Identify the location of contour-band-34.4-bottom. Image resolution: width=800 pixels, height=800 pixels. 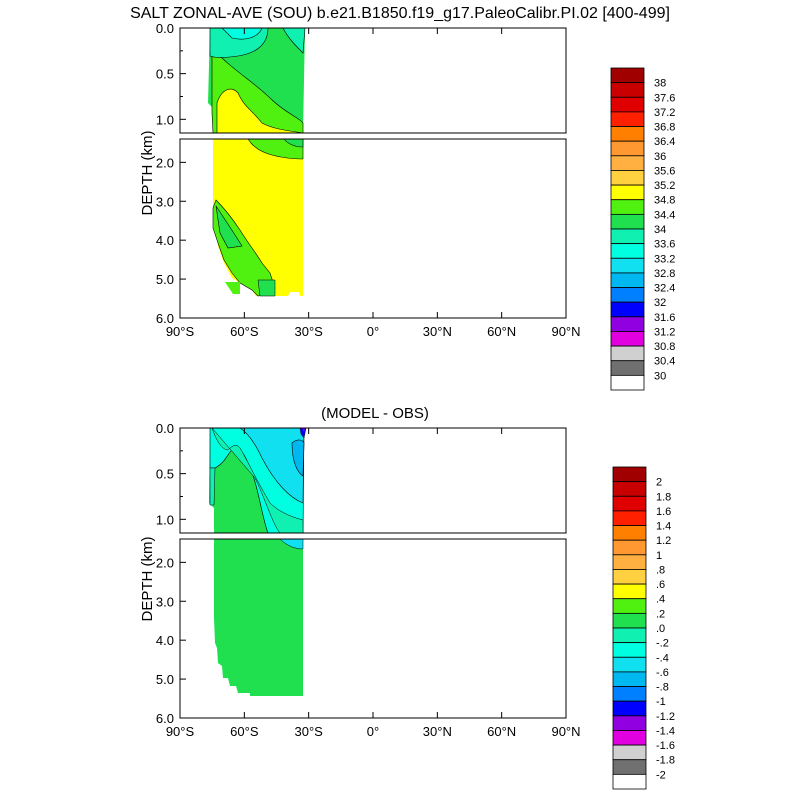
(232, 288).